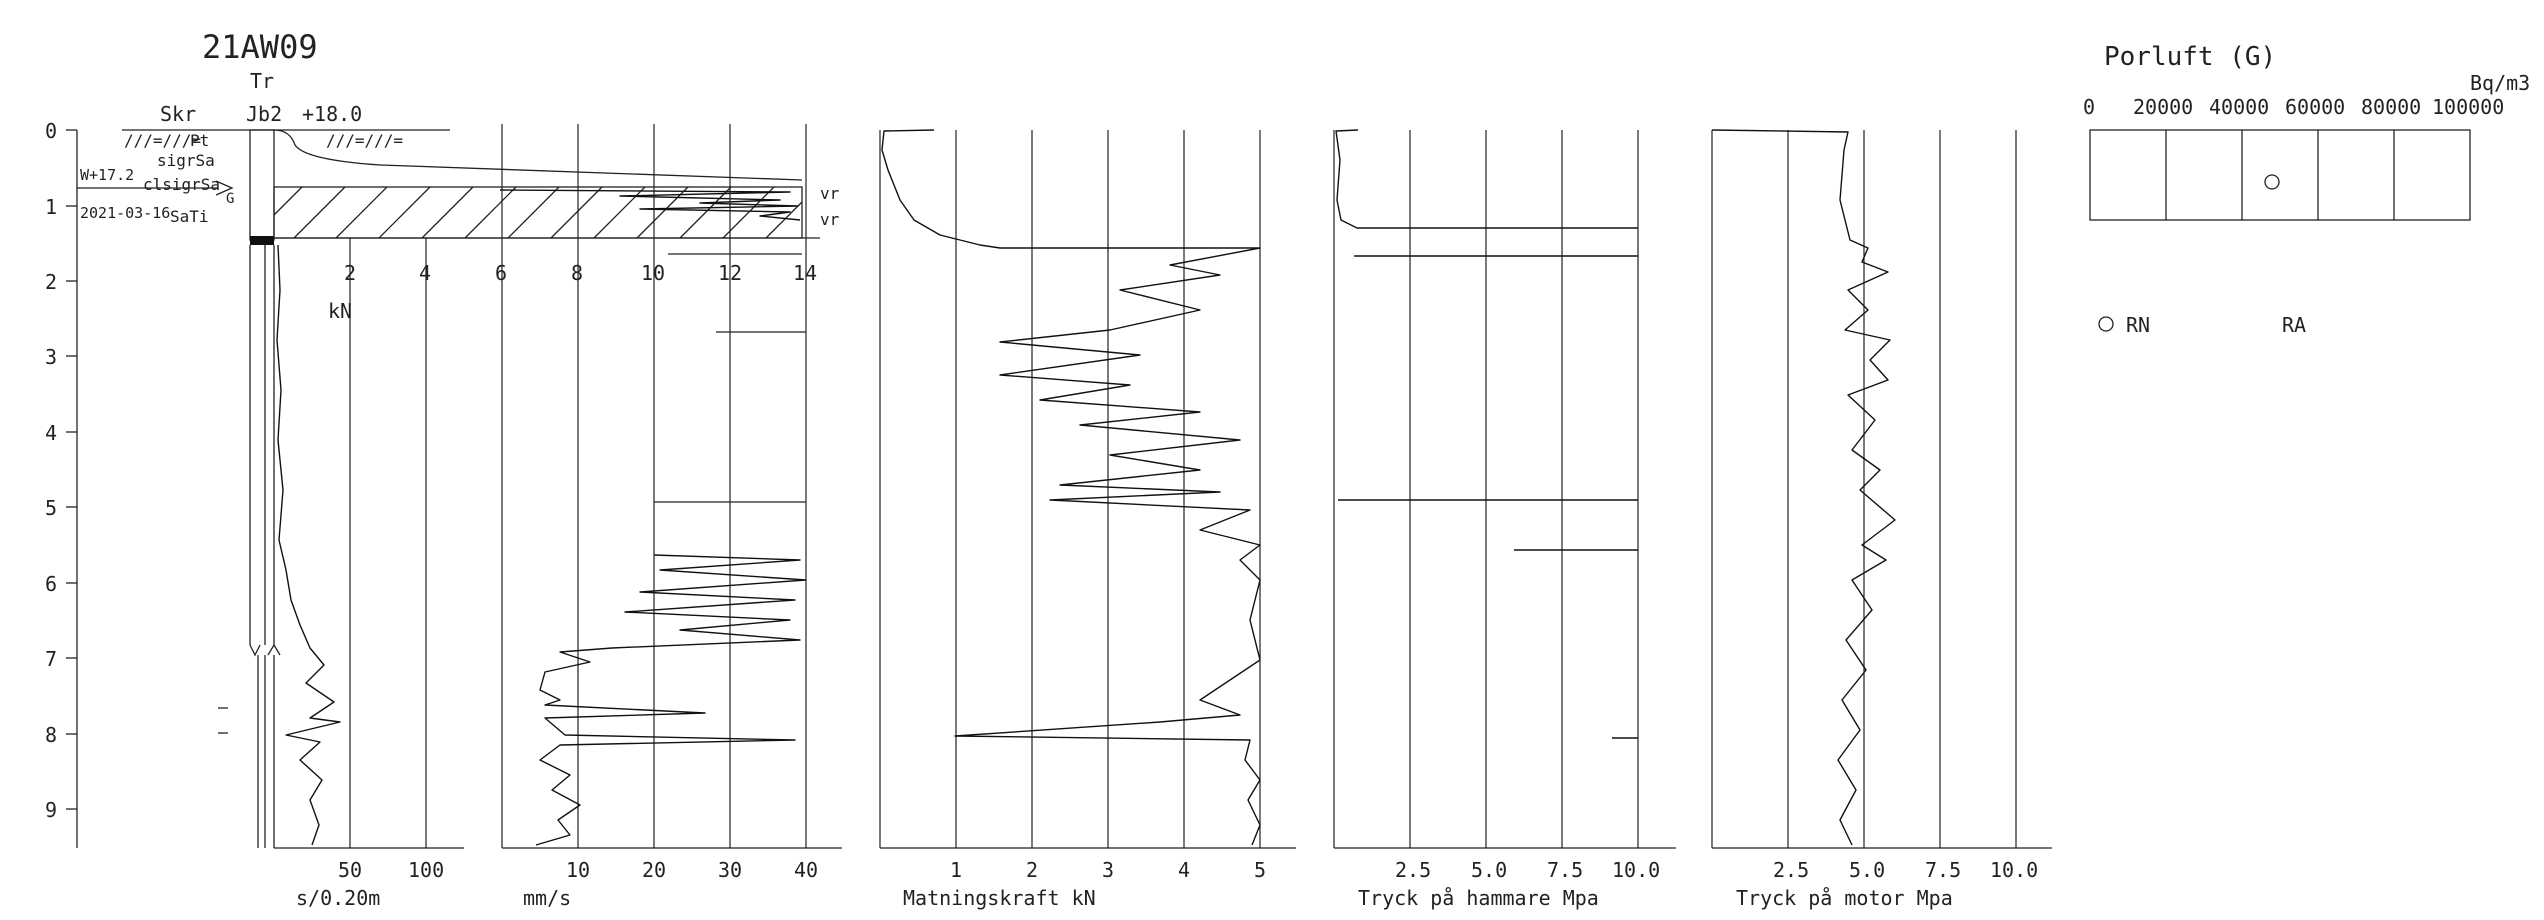  What do you see at coordinates (654, 870) in the screenshot?
I see `panel-tick: 20` at bounding box center [654, 870].